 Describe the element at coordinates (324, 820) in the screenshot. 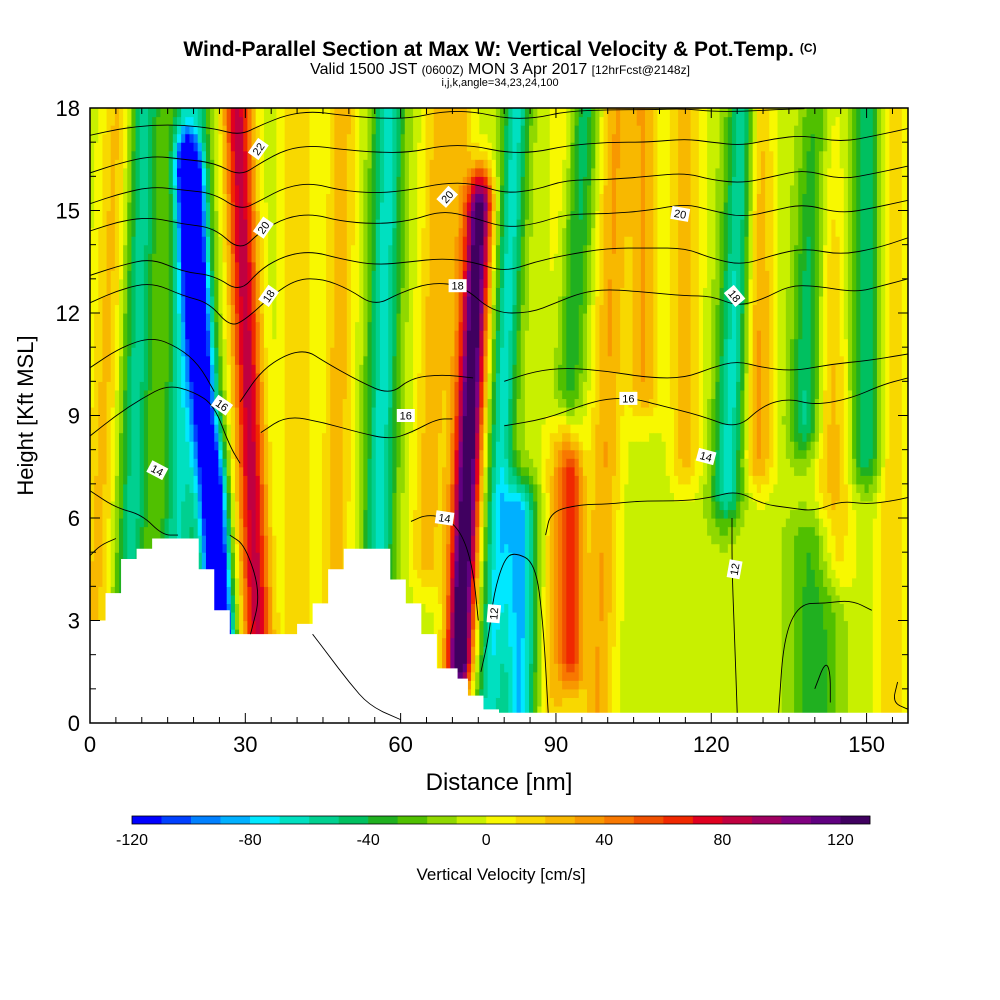

I see `colorbar-swatch` at that location.